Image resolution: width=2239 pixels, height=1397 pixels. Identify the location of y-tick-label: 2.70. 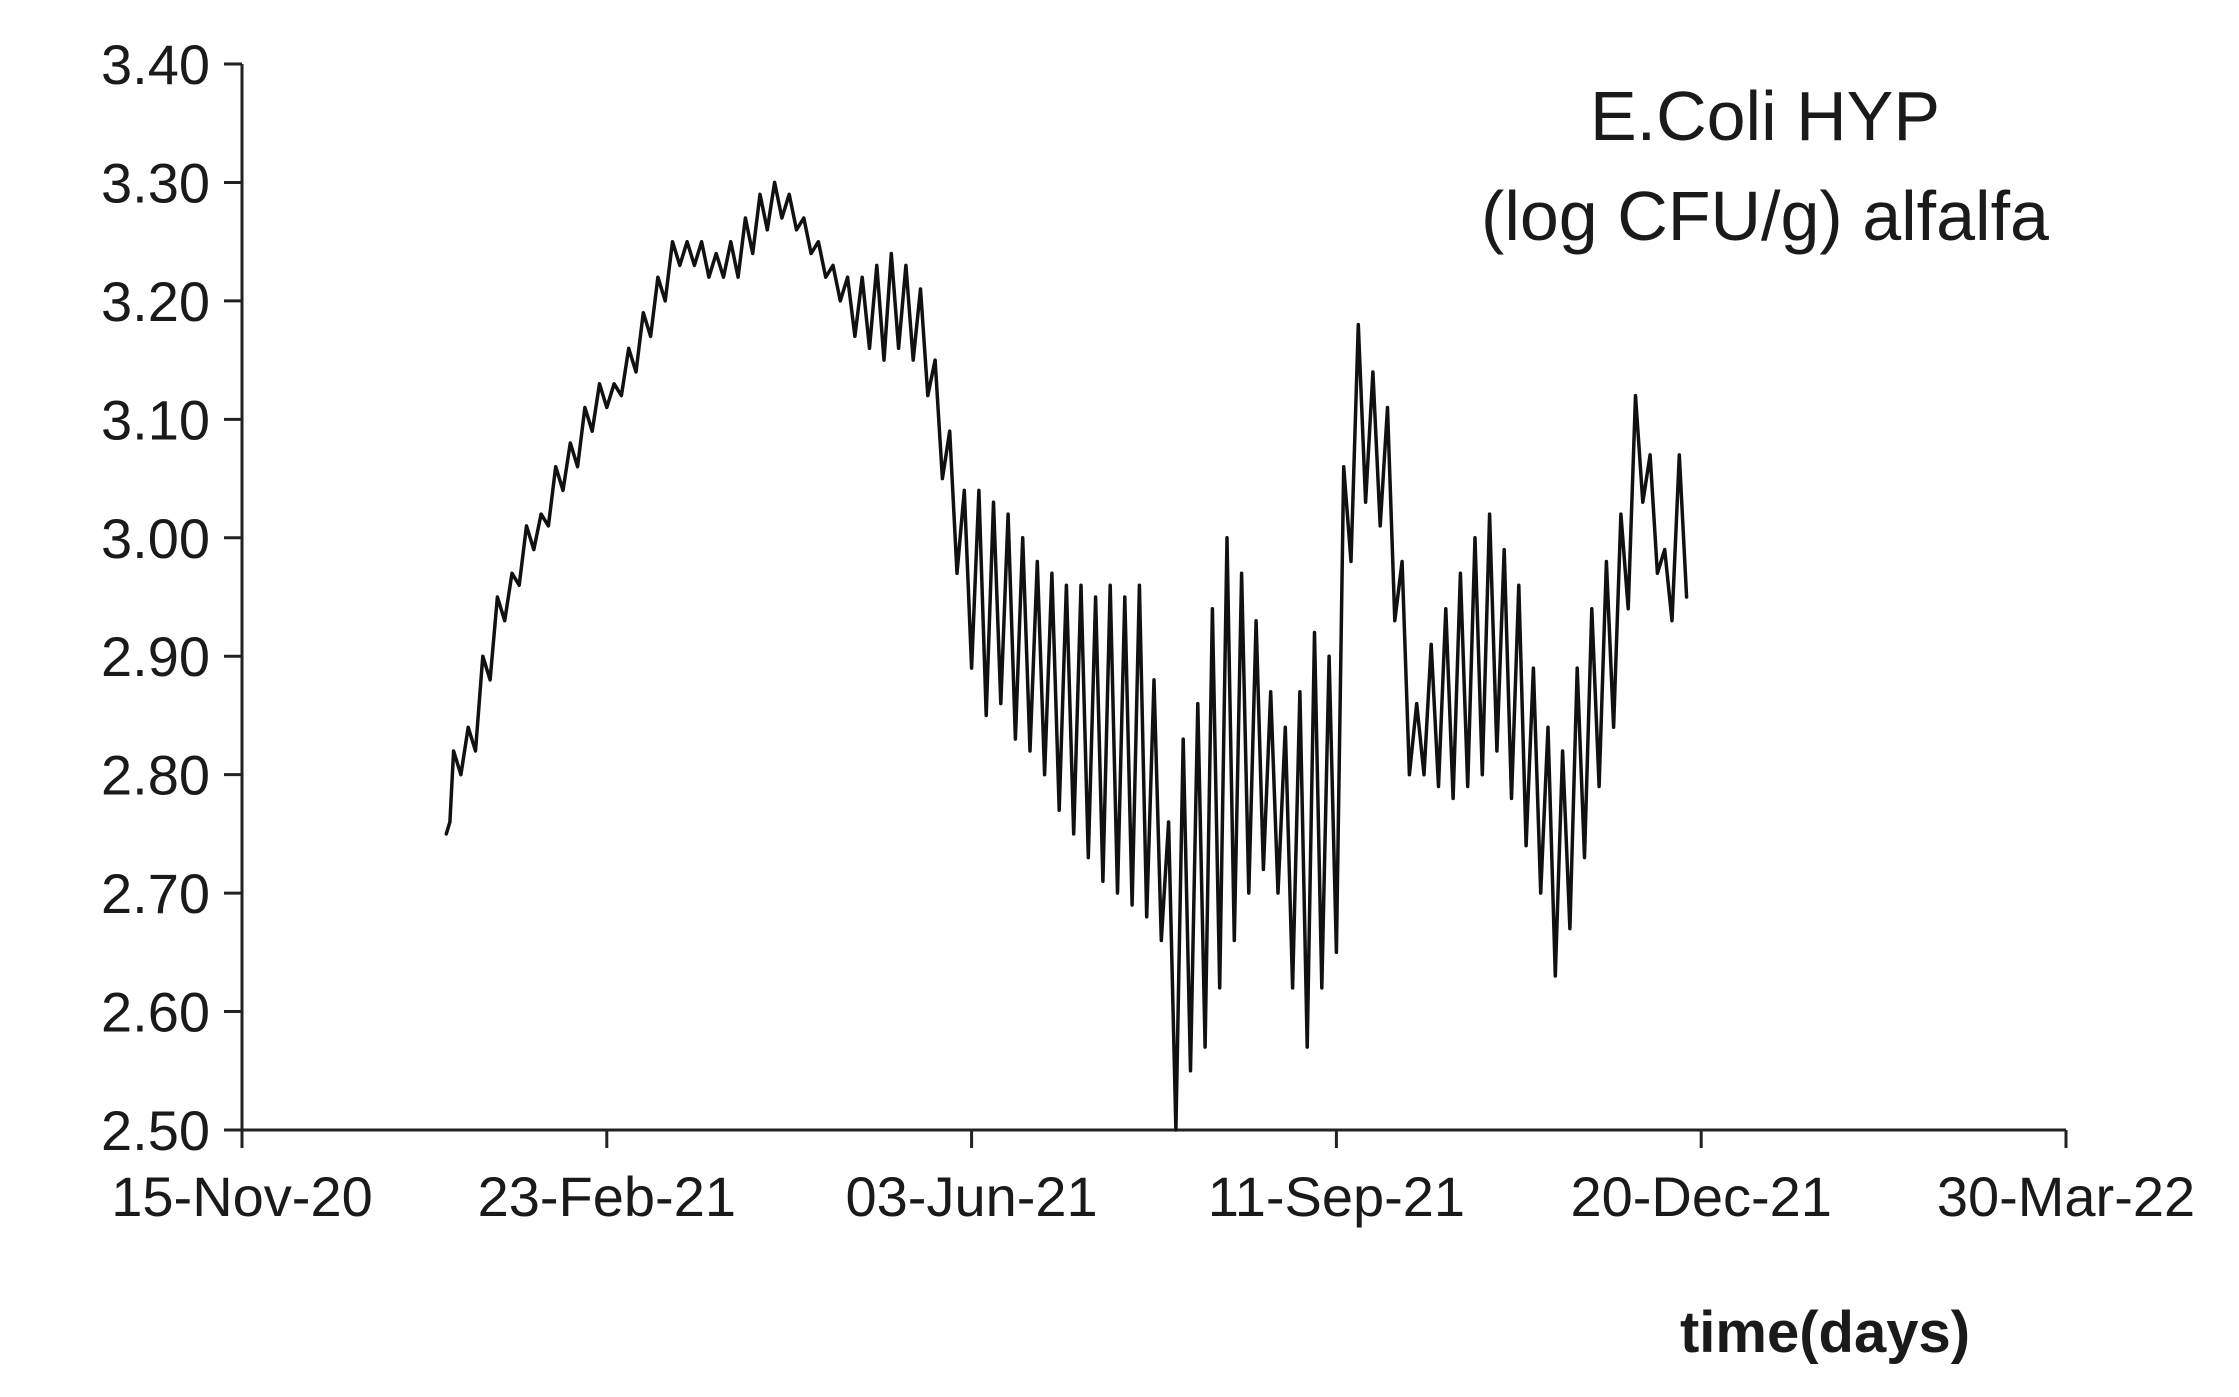
(155, 893).